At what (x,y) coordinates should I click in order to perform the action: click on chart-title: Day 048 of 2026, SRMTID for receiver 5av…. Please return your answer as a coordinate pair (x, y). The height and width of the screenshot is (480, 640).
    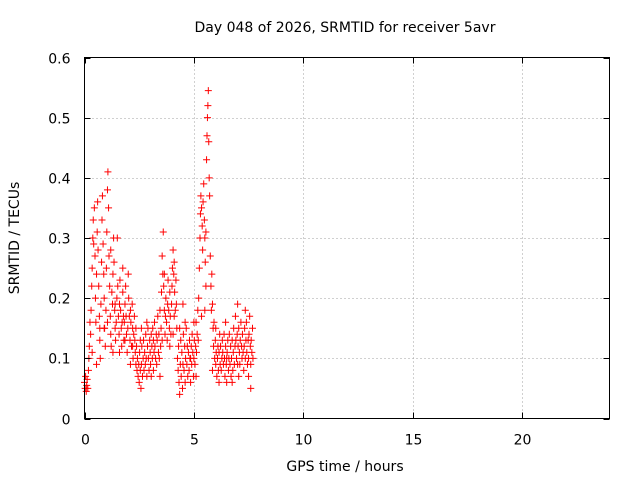
    Looking at the image, I should click on (345, 28).